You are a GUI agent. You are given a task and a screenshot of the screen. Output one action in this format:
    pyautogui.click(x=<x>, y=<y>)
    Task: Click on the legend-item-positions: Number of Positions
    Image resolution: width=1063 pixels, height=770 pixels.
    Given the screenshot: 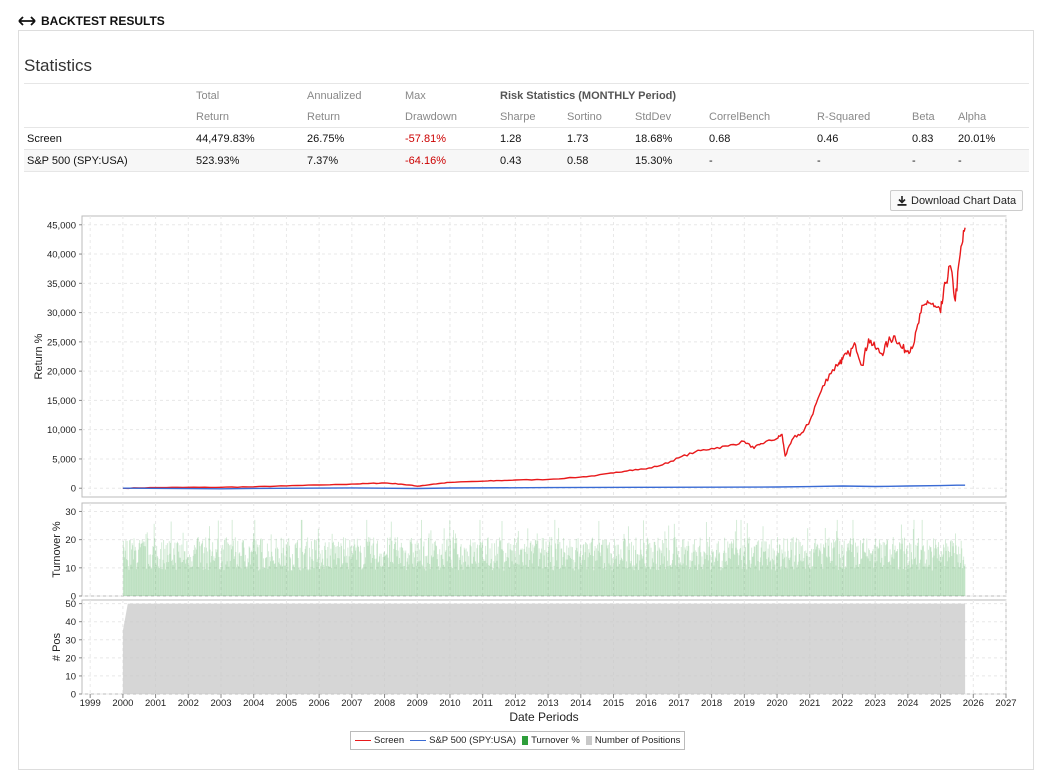 What is the action you would take?
    pyautogui.click(x=632, y=740)
    